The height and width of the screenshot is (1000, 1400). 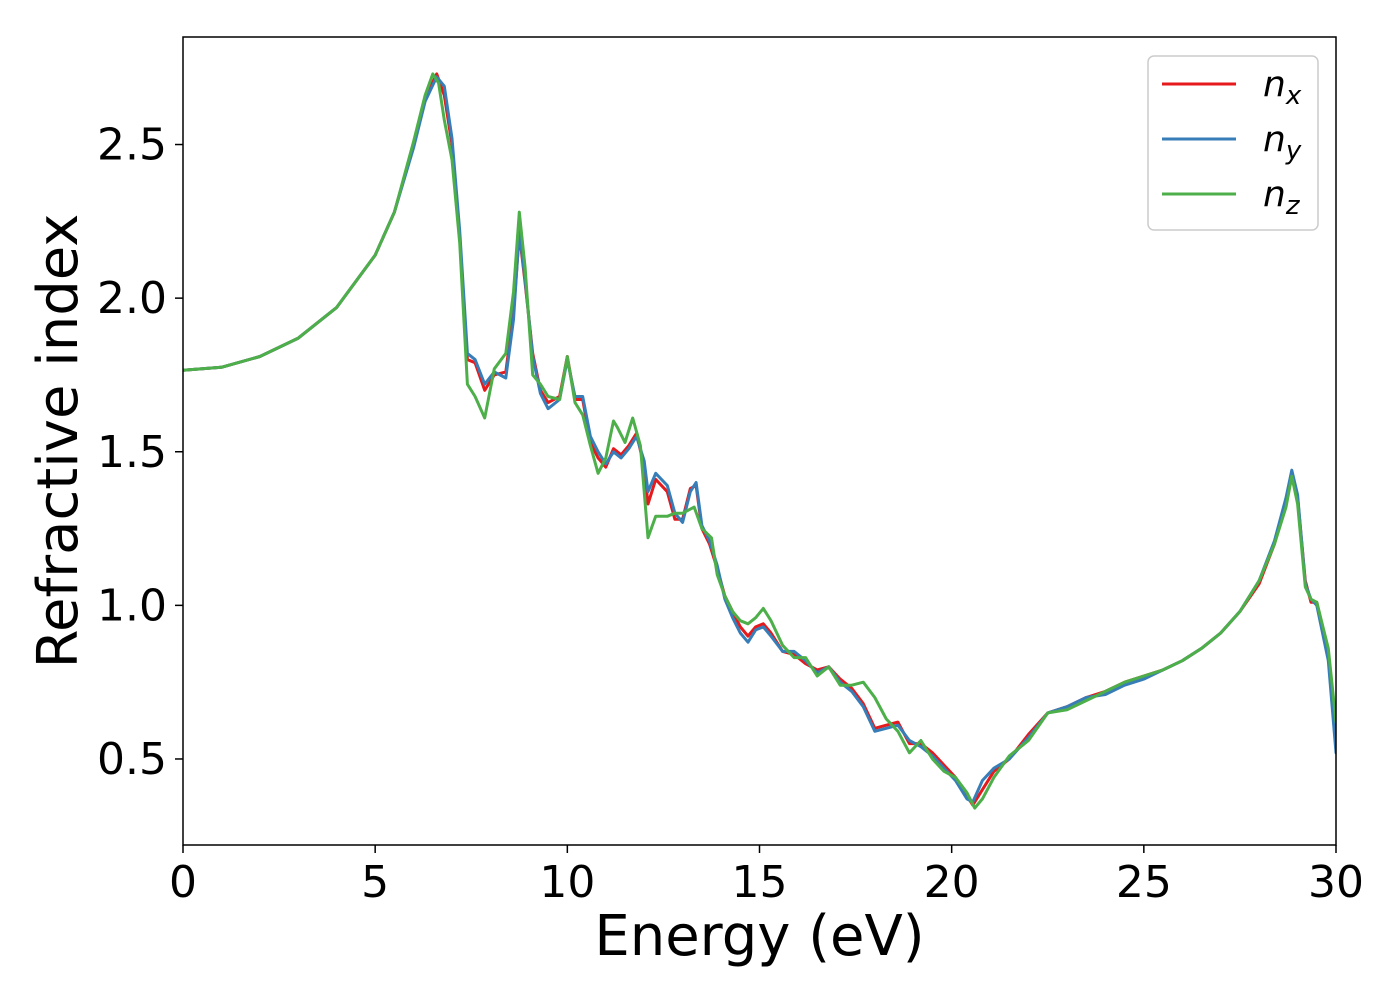 What do you see at coordinates (132, 452) in the screenshot?
I see `y-tick-label: 1.5` at bounding box center [132, 452].